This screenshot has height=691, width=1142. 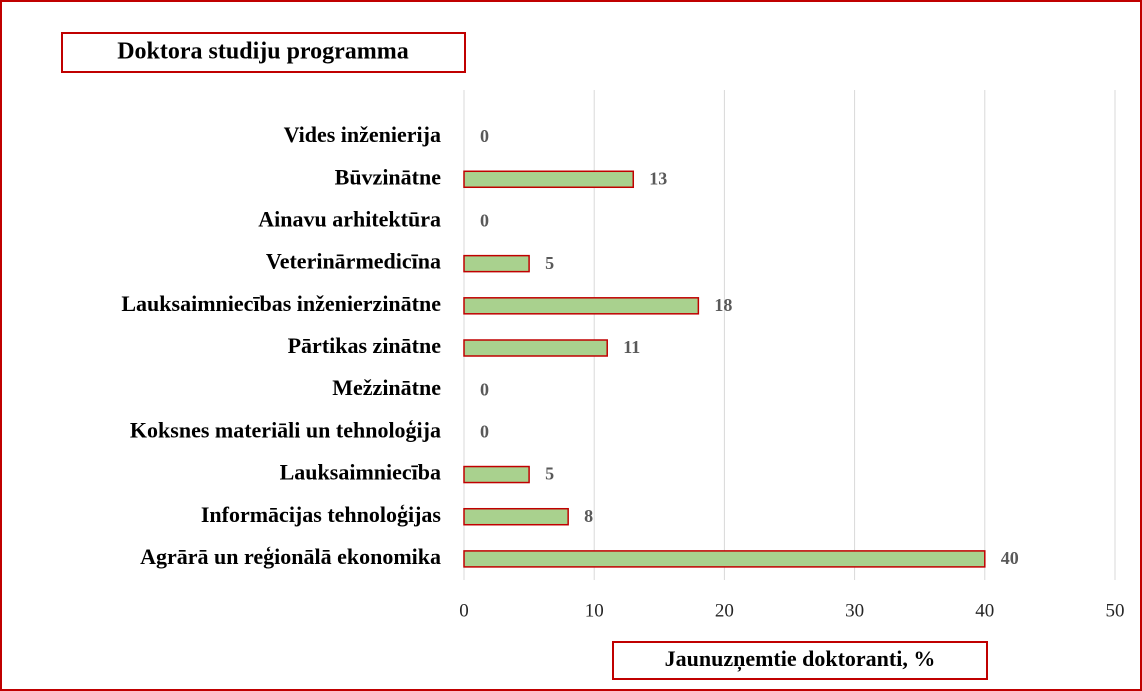 What do you see at coordinates (594, 610) in the screenshot?
I see `x-tick-label: 10` at bounding box center [594, 610].